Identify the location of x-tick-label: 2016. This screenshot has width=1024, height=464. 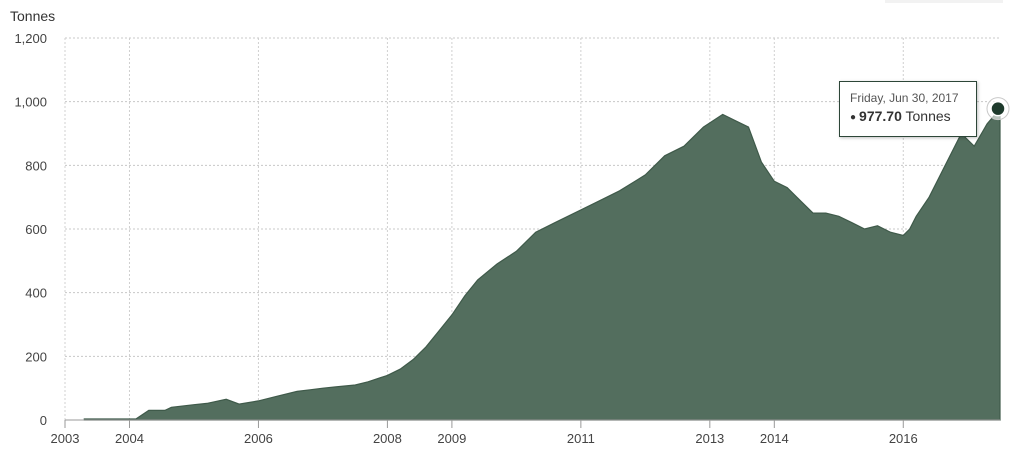
(903, 438).